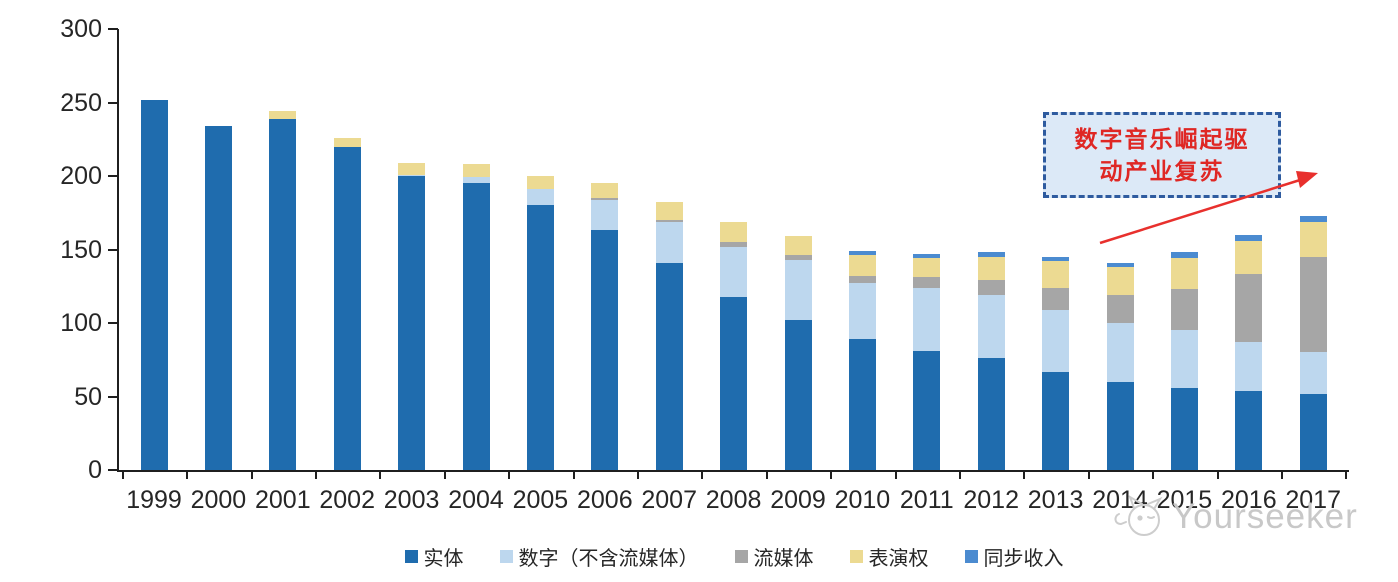 This screenshot has height=582, width=1398. What do you see at coordinates (898, 559) in the screenshot?
I see `legend-label: 表演权` at bounding box center [898, 559].